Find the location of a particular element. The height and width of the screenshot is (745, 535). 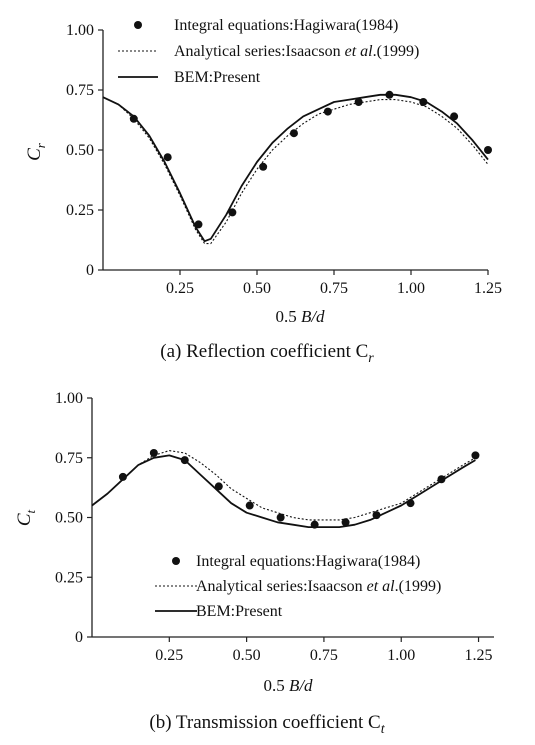

figure-caption: (a) Reflection coefficient Cr is located at coordinates (267, 353).